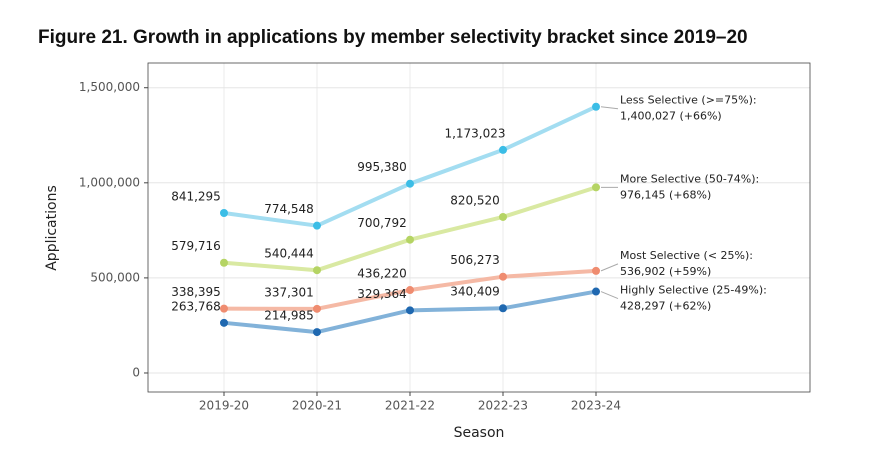 This screenshot has height=451, width=896. What do you see at coordinates (475, 200) in the screenshot?
I see `data-label: 820,520` at bounding box center [475, 200].